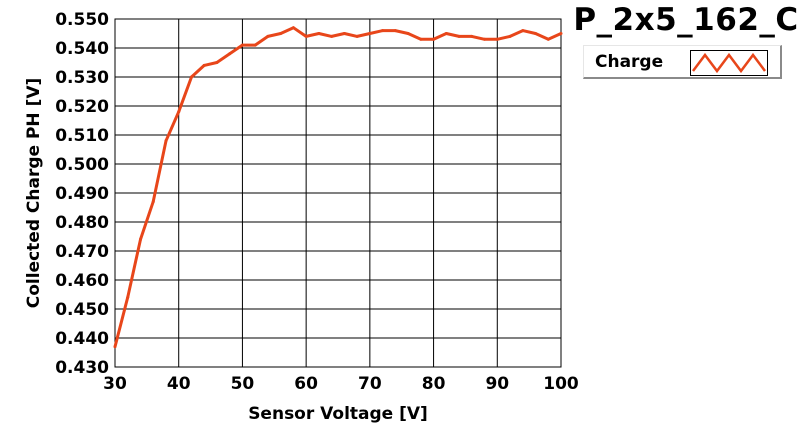 The image size is (807, 431). What do you see at coordinates (682, 62) in the screenshot?
I see `legend: Charge` at bounding box center [682, 62].